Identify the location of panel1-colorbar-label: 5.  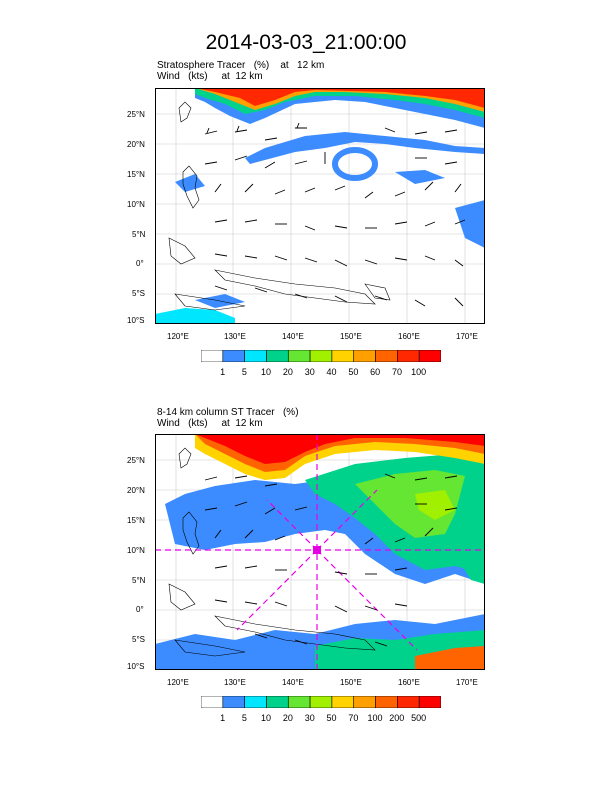
(244, 372).